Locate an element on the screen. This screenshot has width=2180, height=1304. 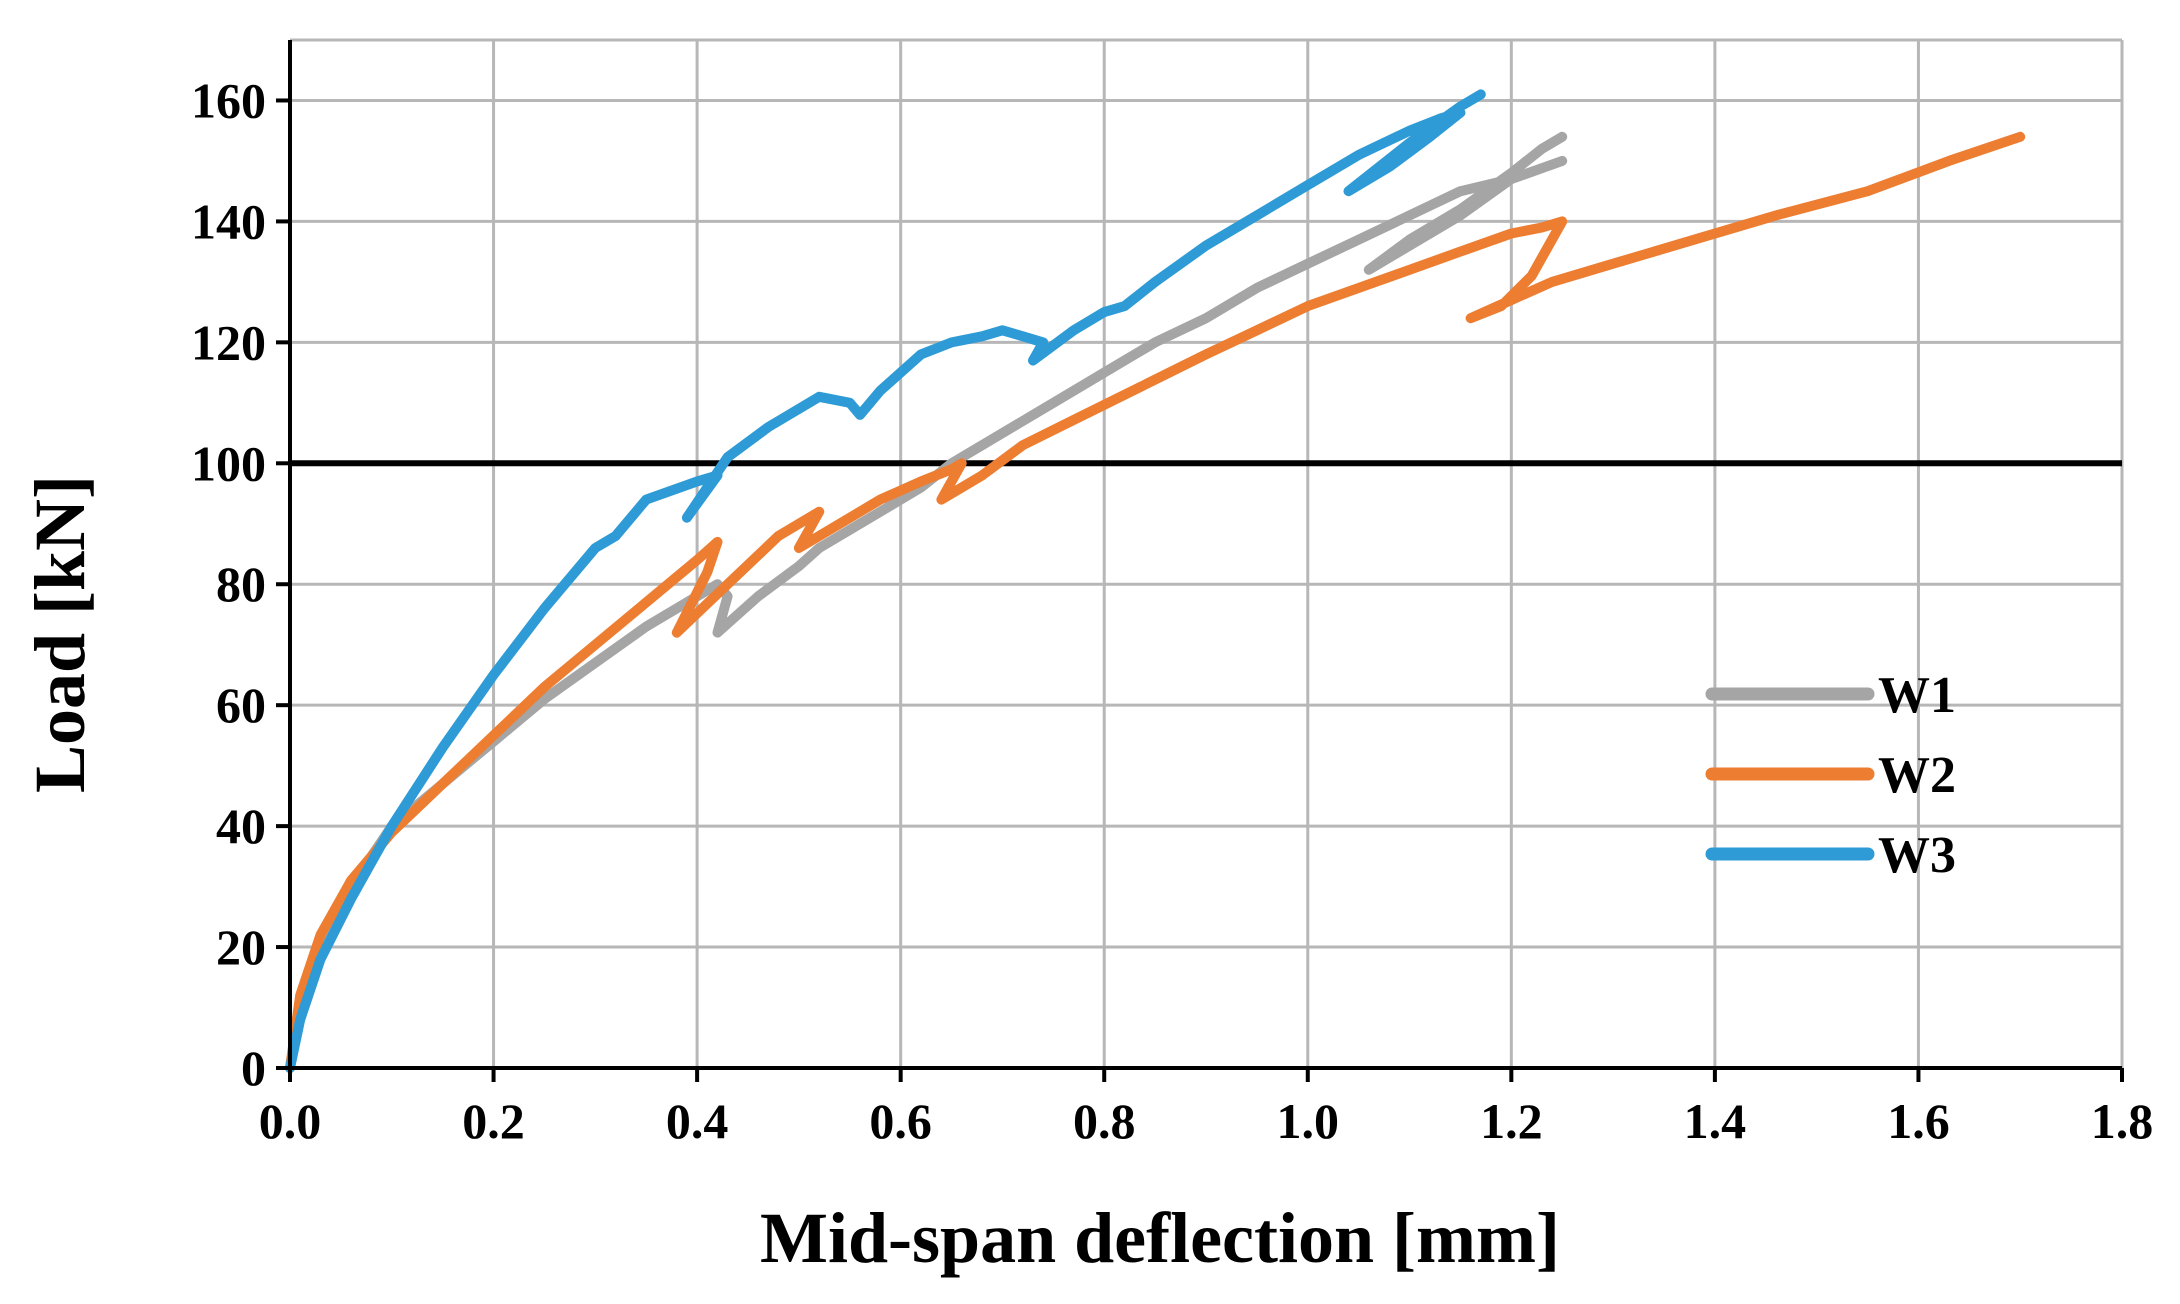
legend-label-w1: W1 is located at coordinates (1917, 695).